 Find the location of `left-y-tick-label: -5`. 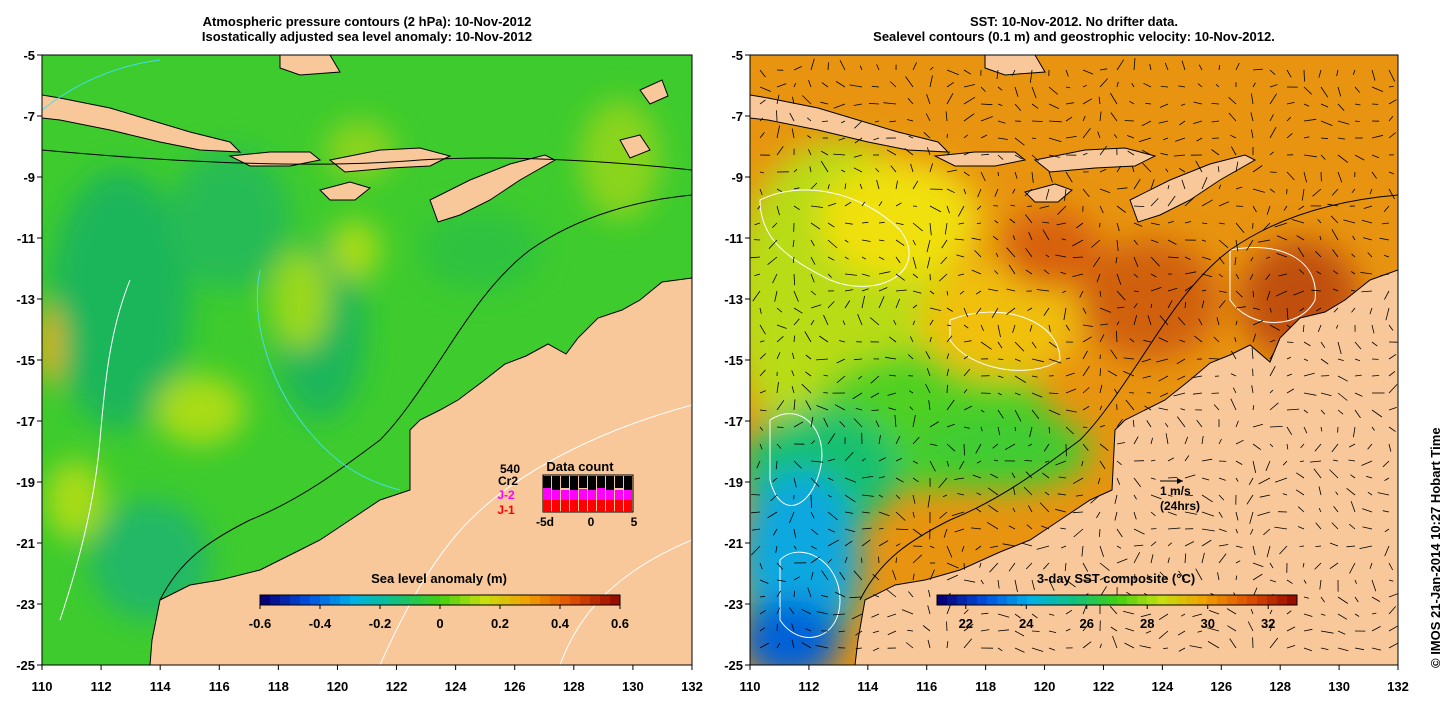

left-y-tick-label: -5 is located at coordinates (29, 55).